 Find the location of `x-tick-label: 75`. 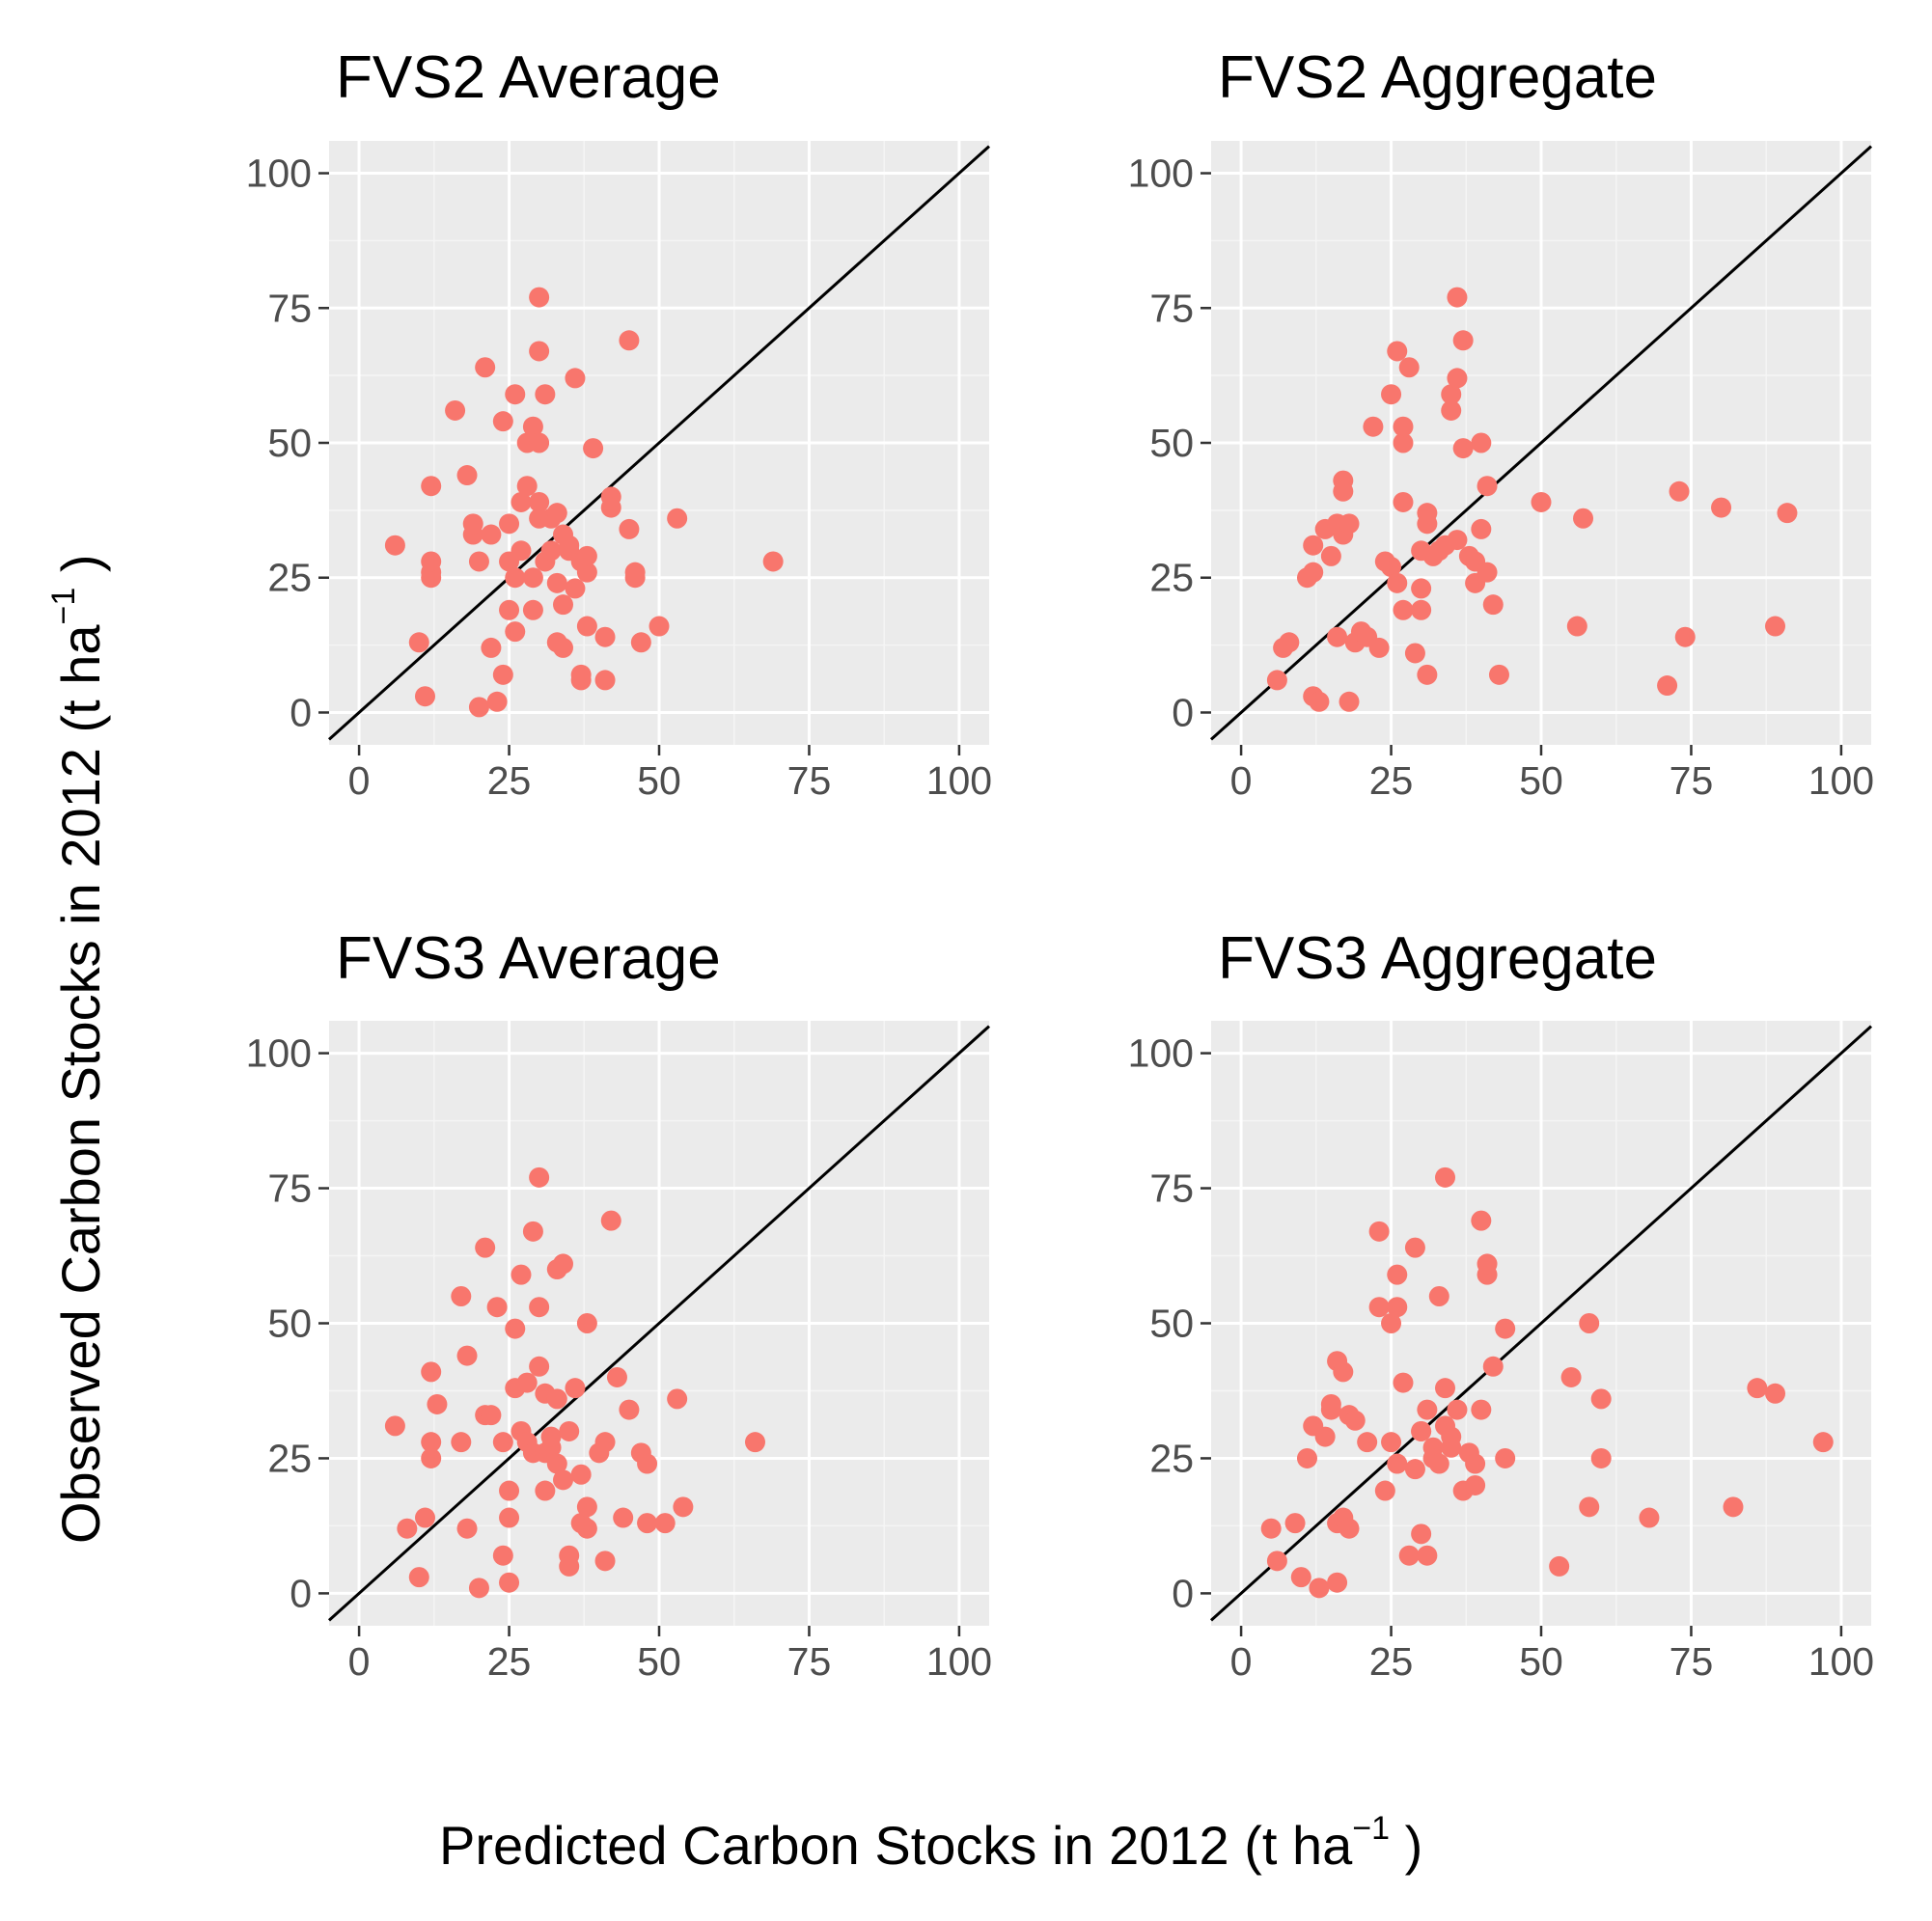

x-tick-label: 75 is located at coordinates (809, 780).